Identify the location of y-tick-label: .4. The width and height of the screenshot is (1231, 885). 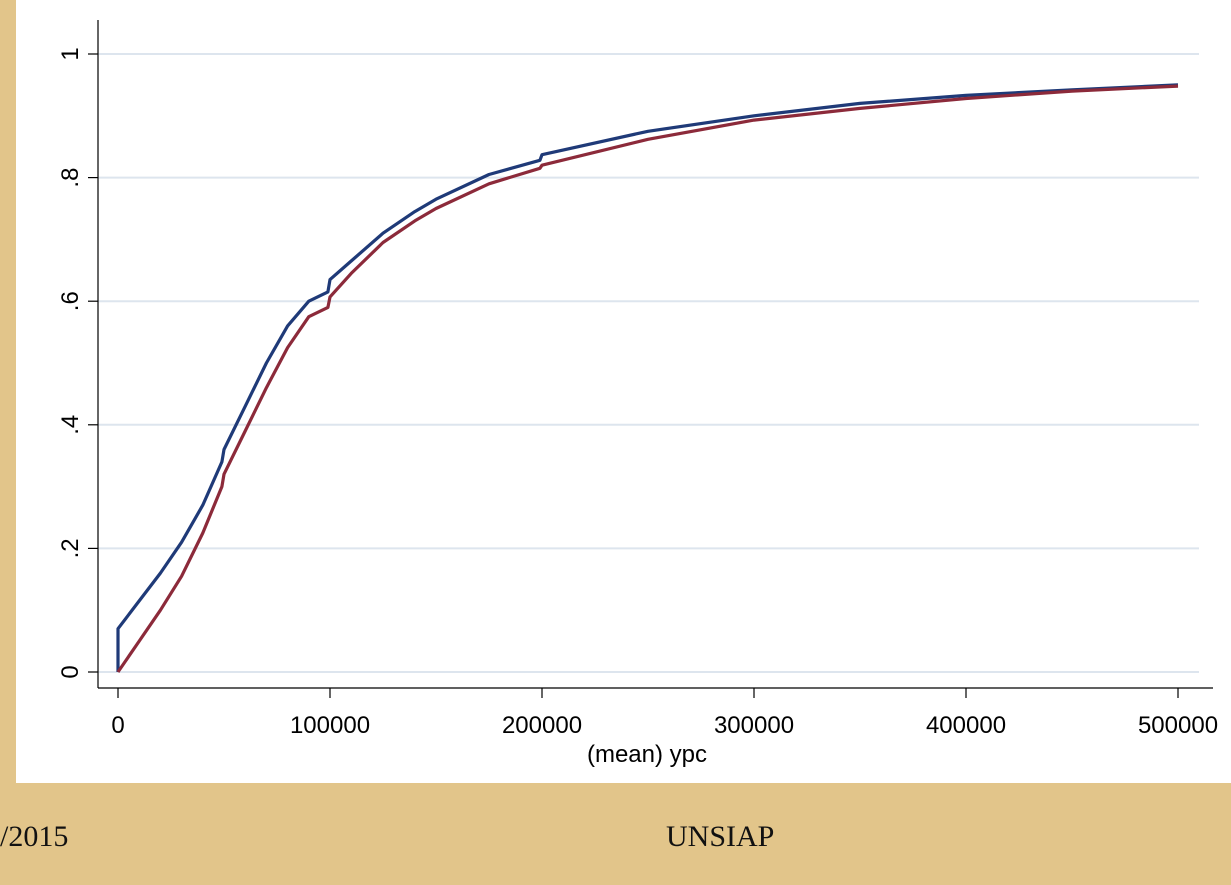
(70, 425).